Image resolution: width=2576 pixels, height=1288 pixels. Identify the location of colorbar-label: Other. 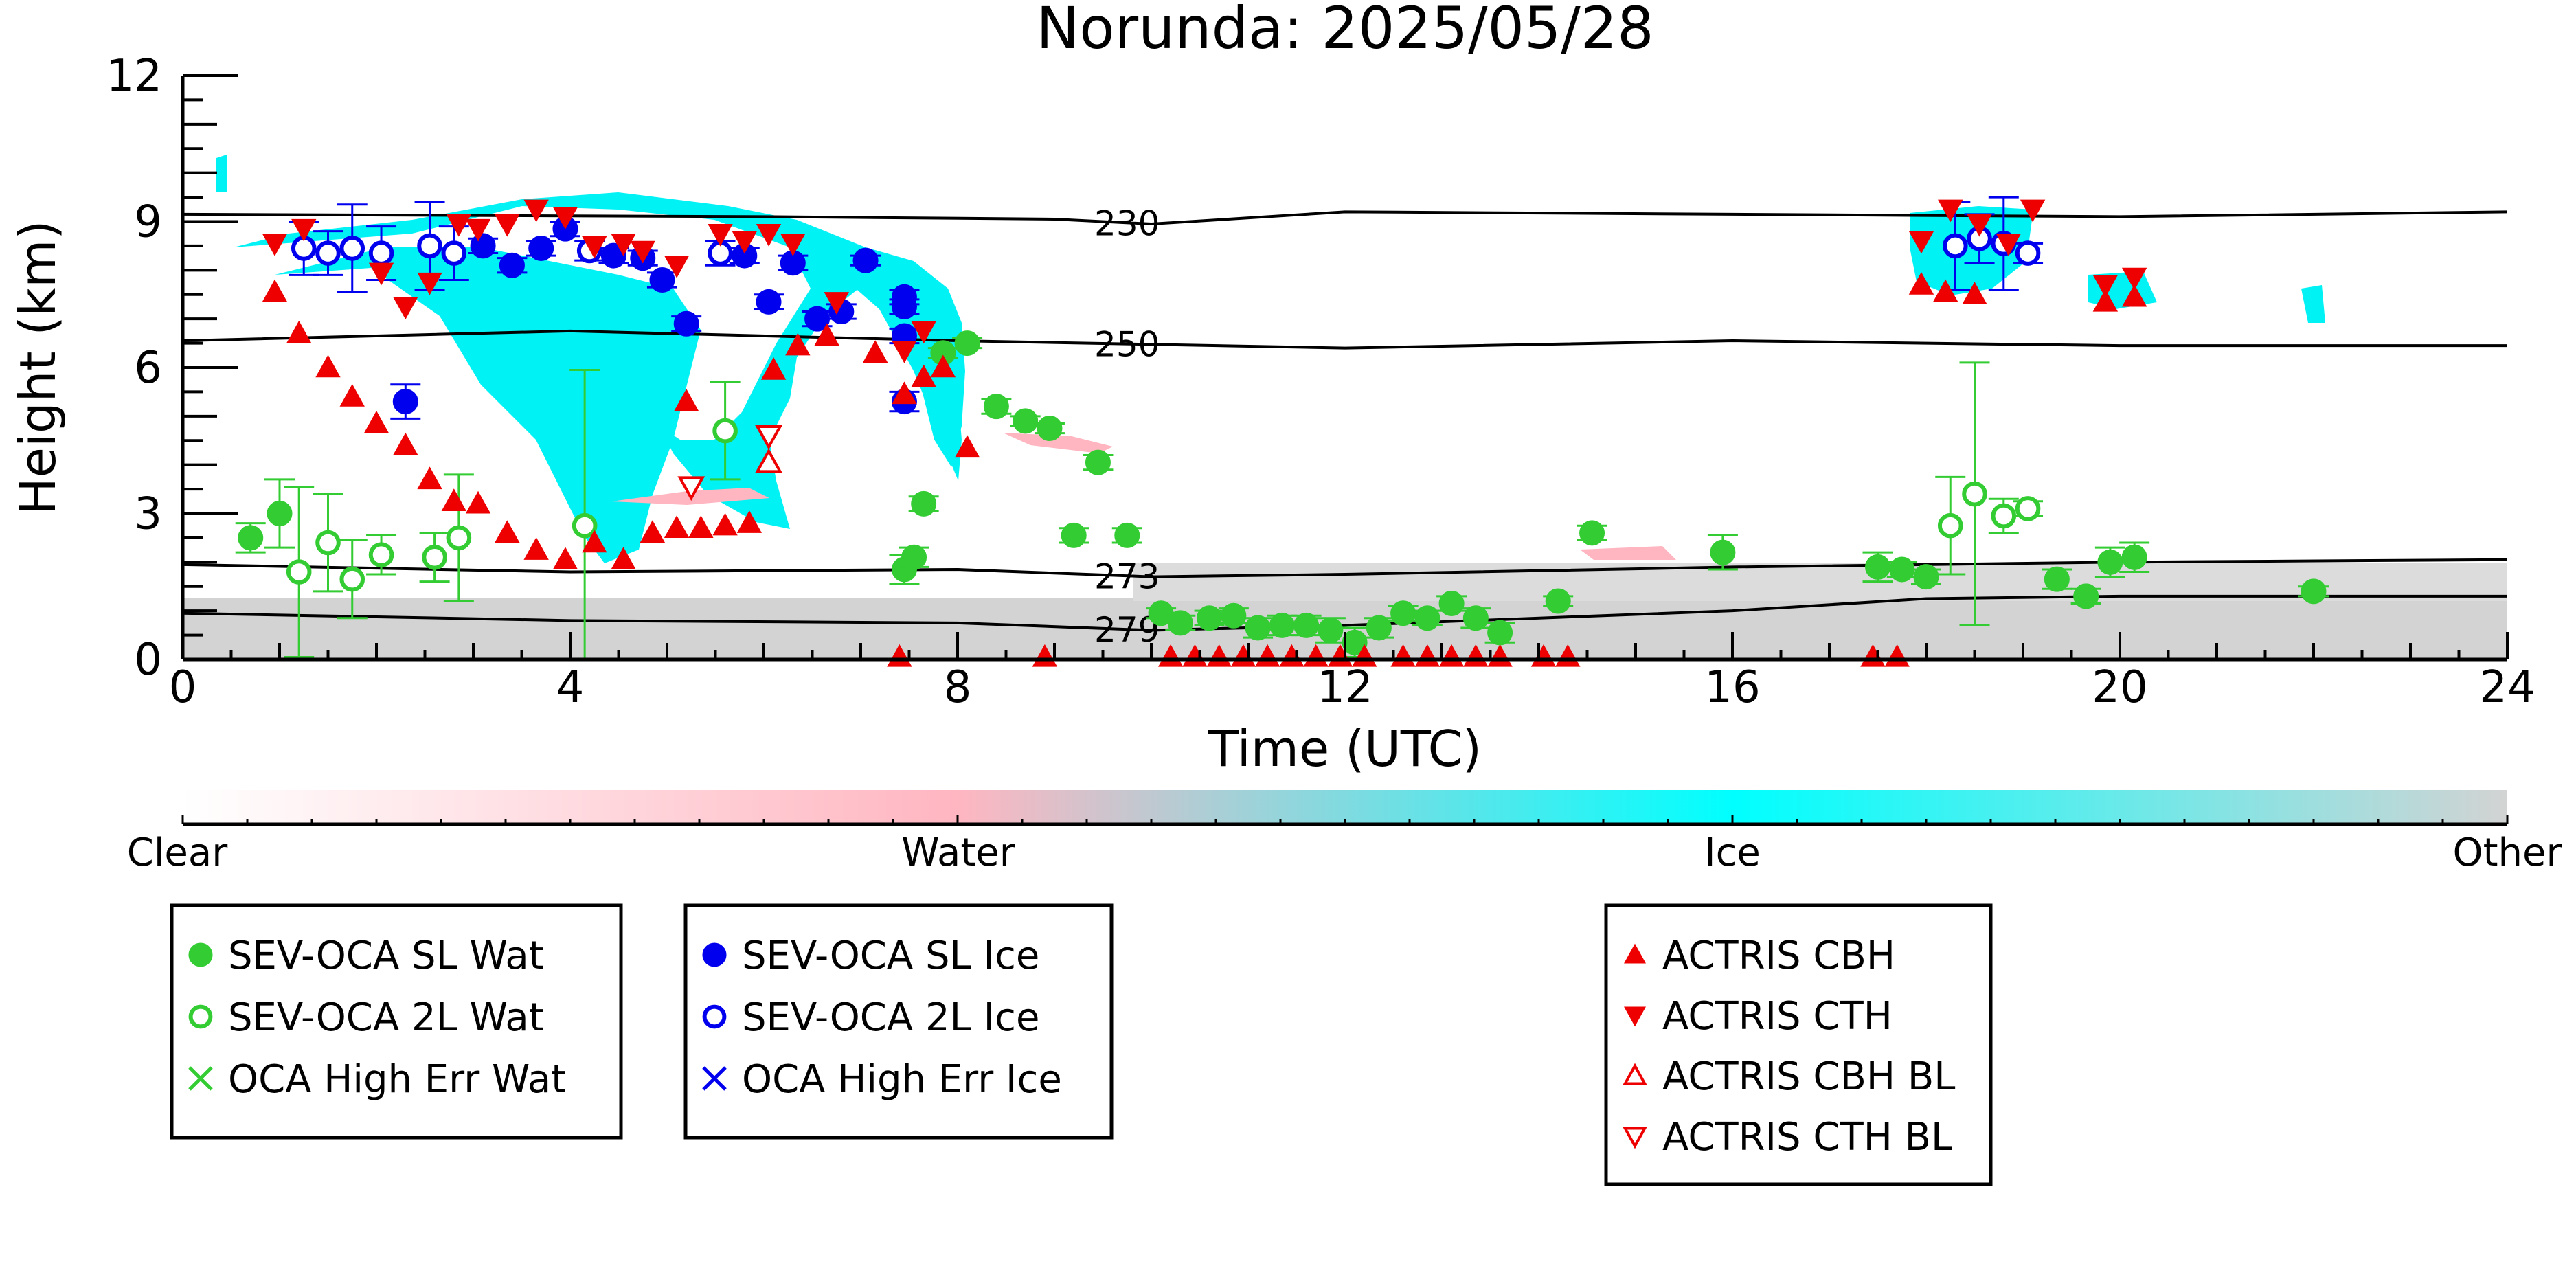
(2507, 853).